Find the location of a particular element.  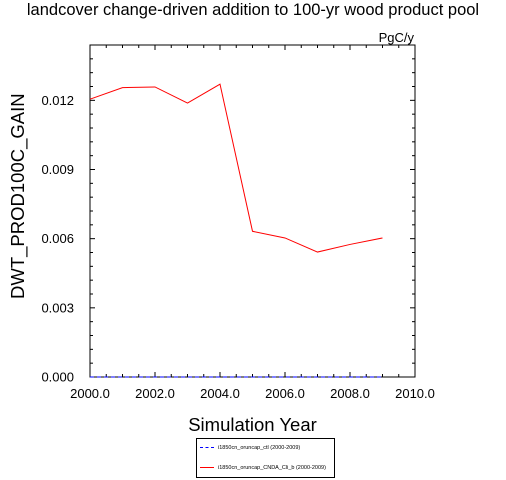

legend-item-cnda: i1850cn_oruncap_CNDA_Cli_b (2000-2009) is located at coordinates (265, 468).